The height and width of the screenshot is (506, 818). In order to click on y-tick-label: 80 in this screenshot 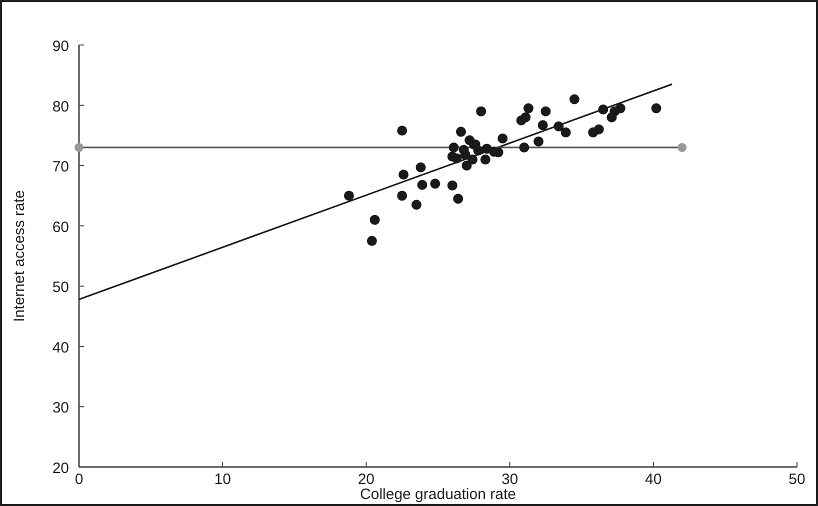, I will do `click(60, 107)`.